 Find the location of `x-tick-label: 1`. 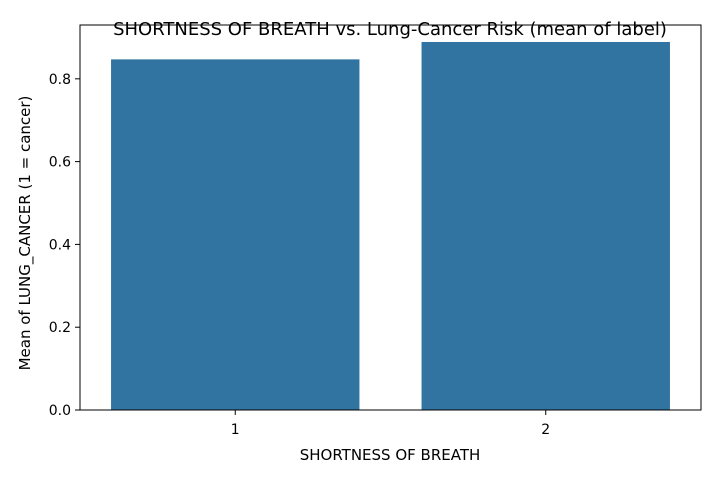

x-tick-label: 1 is located at coordinates (235, 430).